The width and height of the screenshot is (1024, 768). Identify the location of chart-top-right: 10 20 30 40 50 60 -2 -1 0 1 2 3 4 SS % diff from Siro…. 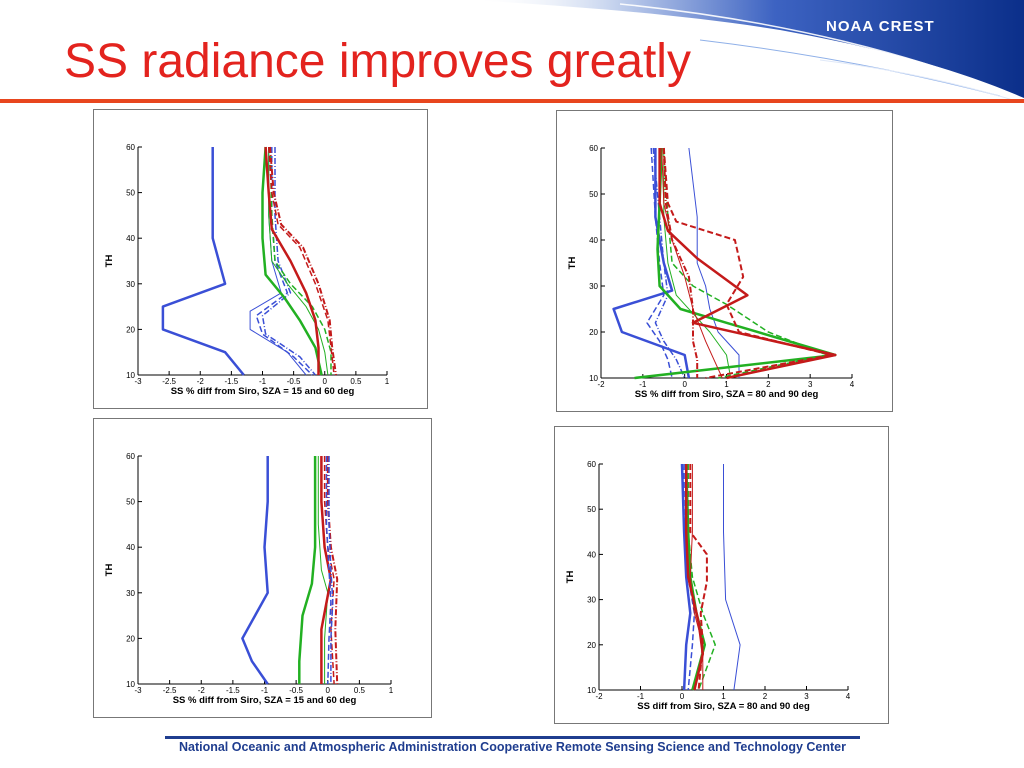
(711, 272).